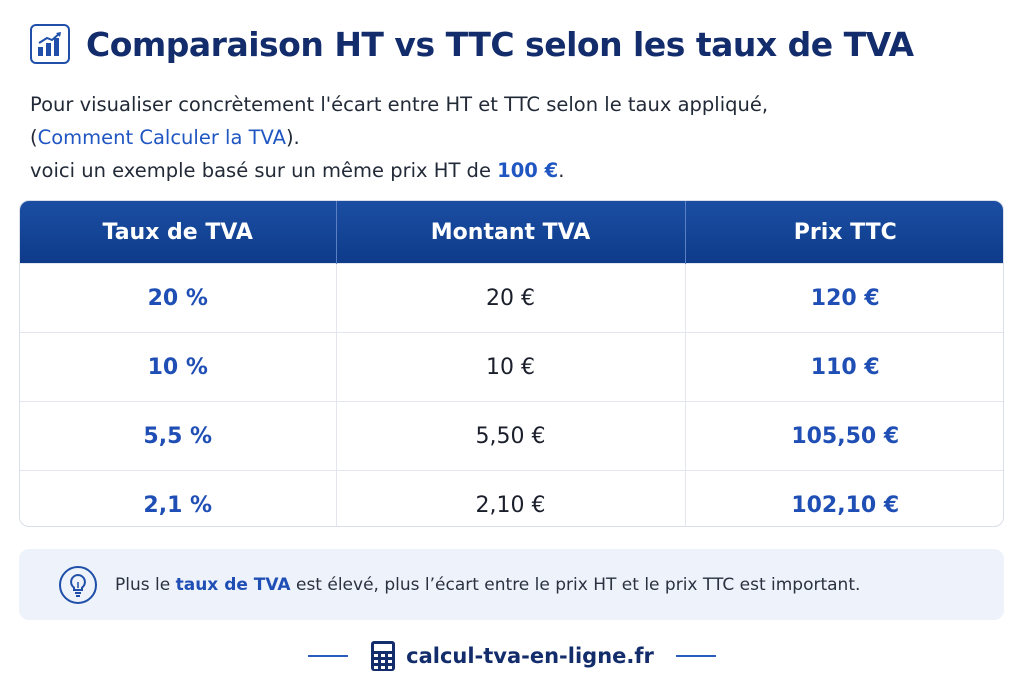 The image size is (1024, 683). I want to click on cell-rate: 5,5 %, so click(178, 436).